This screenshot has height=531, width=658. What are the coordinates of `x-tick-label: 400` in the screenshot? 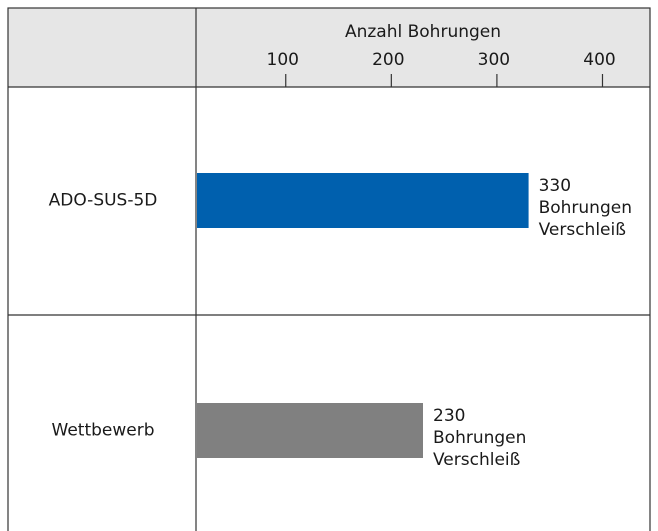 It's located at (599, 60).